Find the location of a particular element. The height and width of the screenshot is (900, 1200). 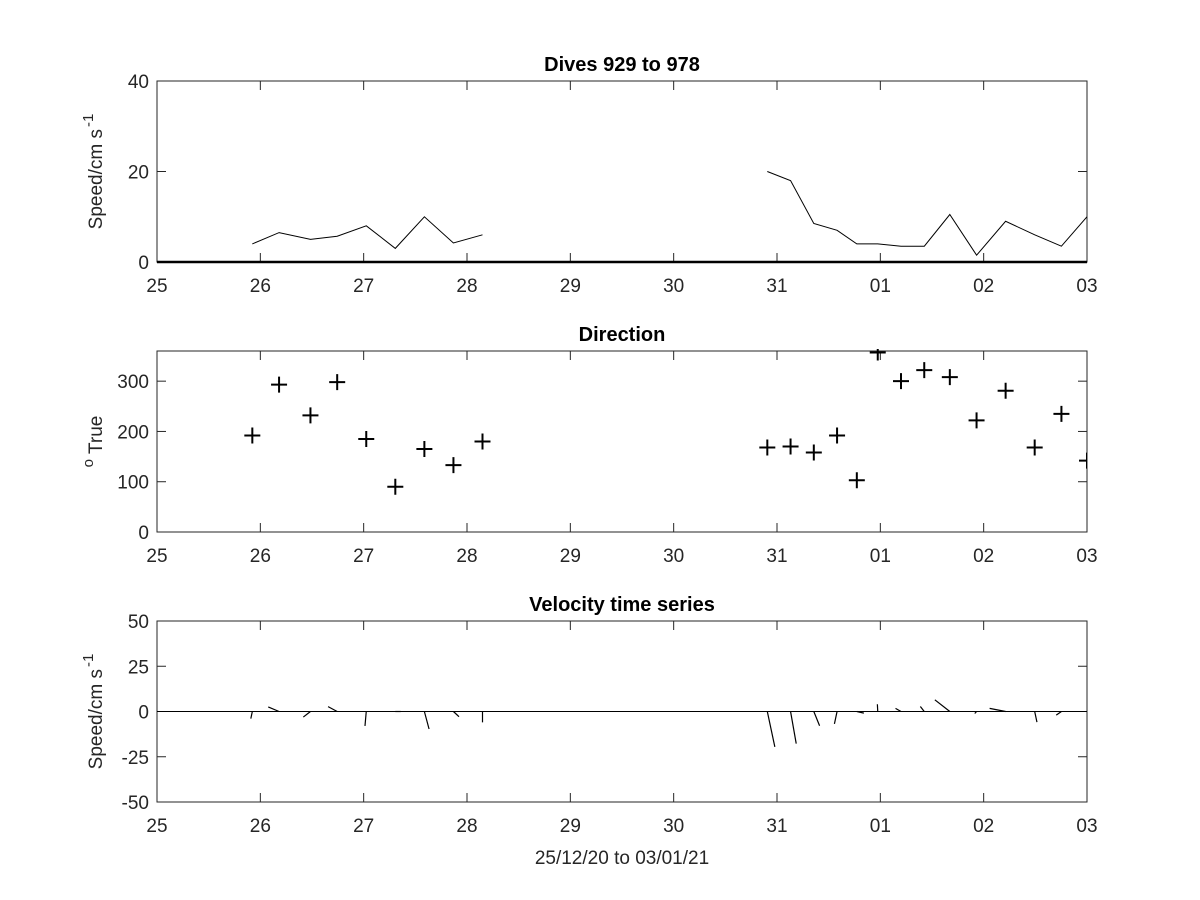

velocity-xtick-label: 03 is located at coordinates (1086, 826).